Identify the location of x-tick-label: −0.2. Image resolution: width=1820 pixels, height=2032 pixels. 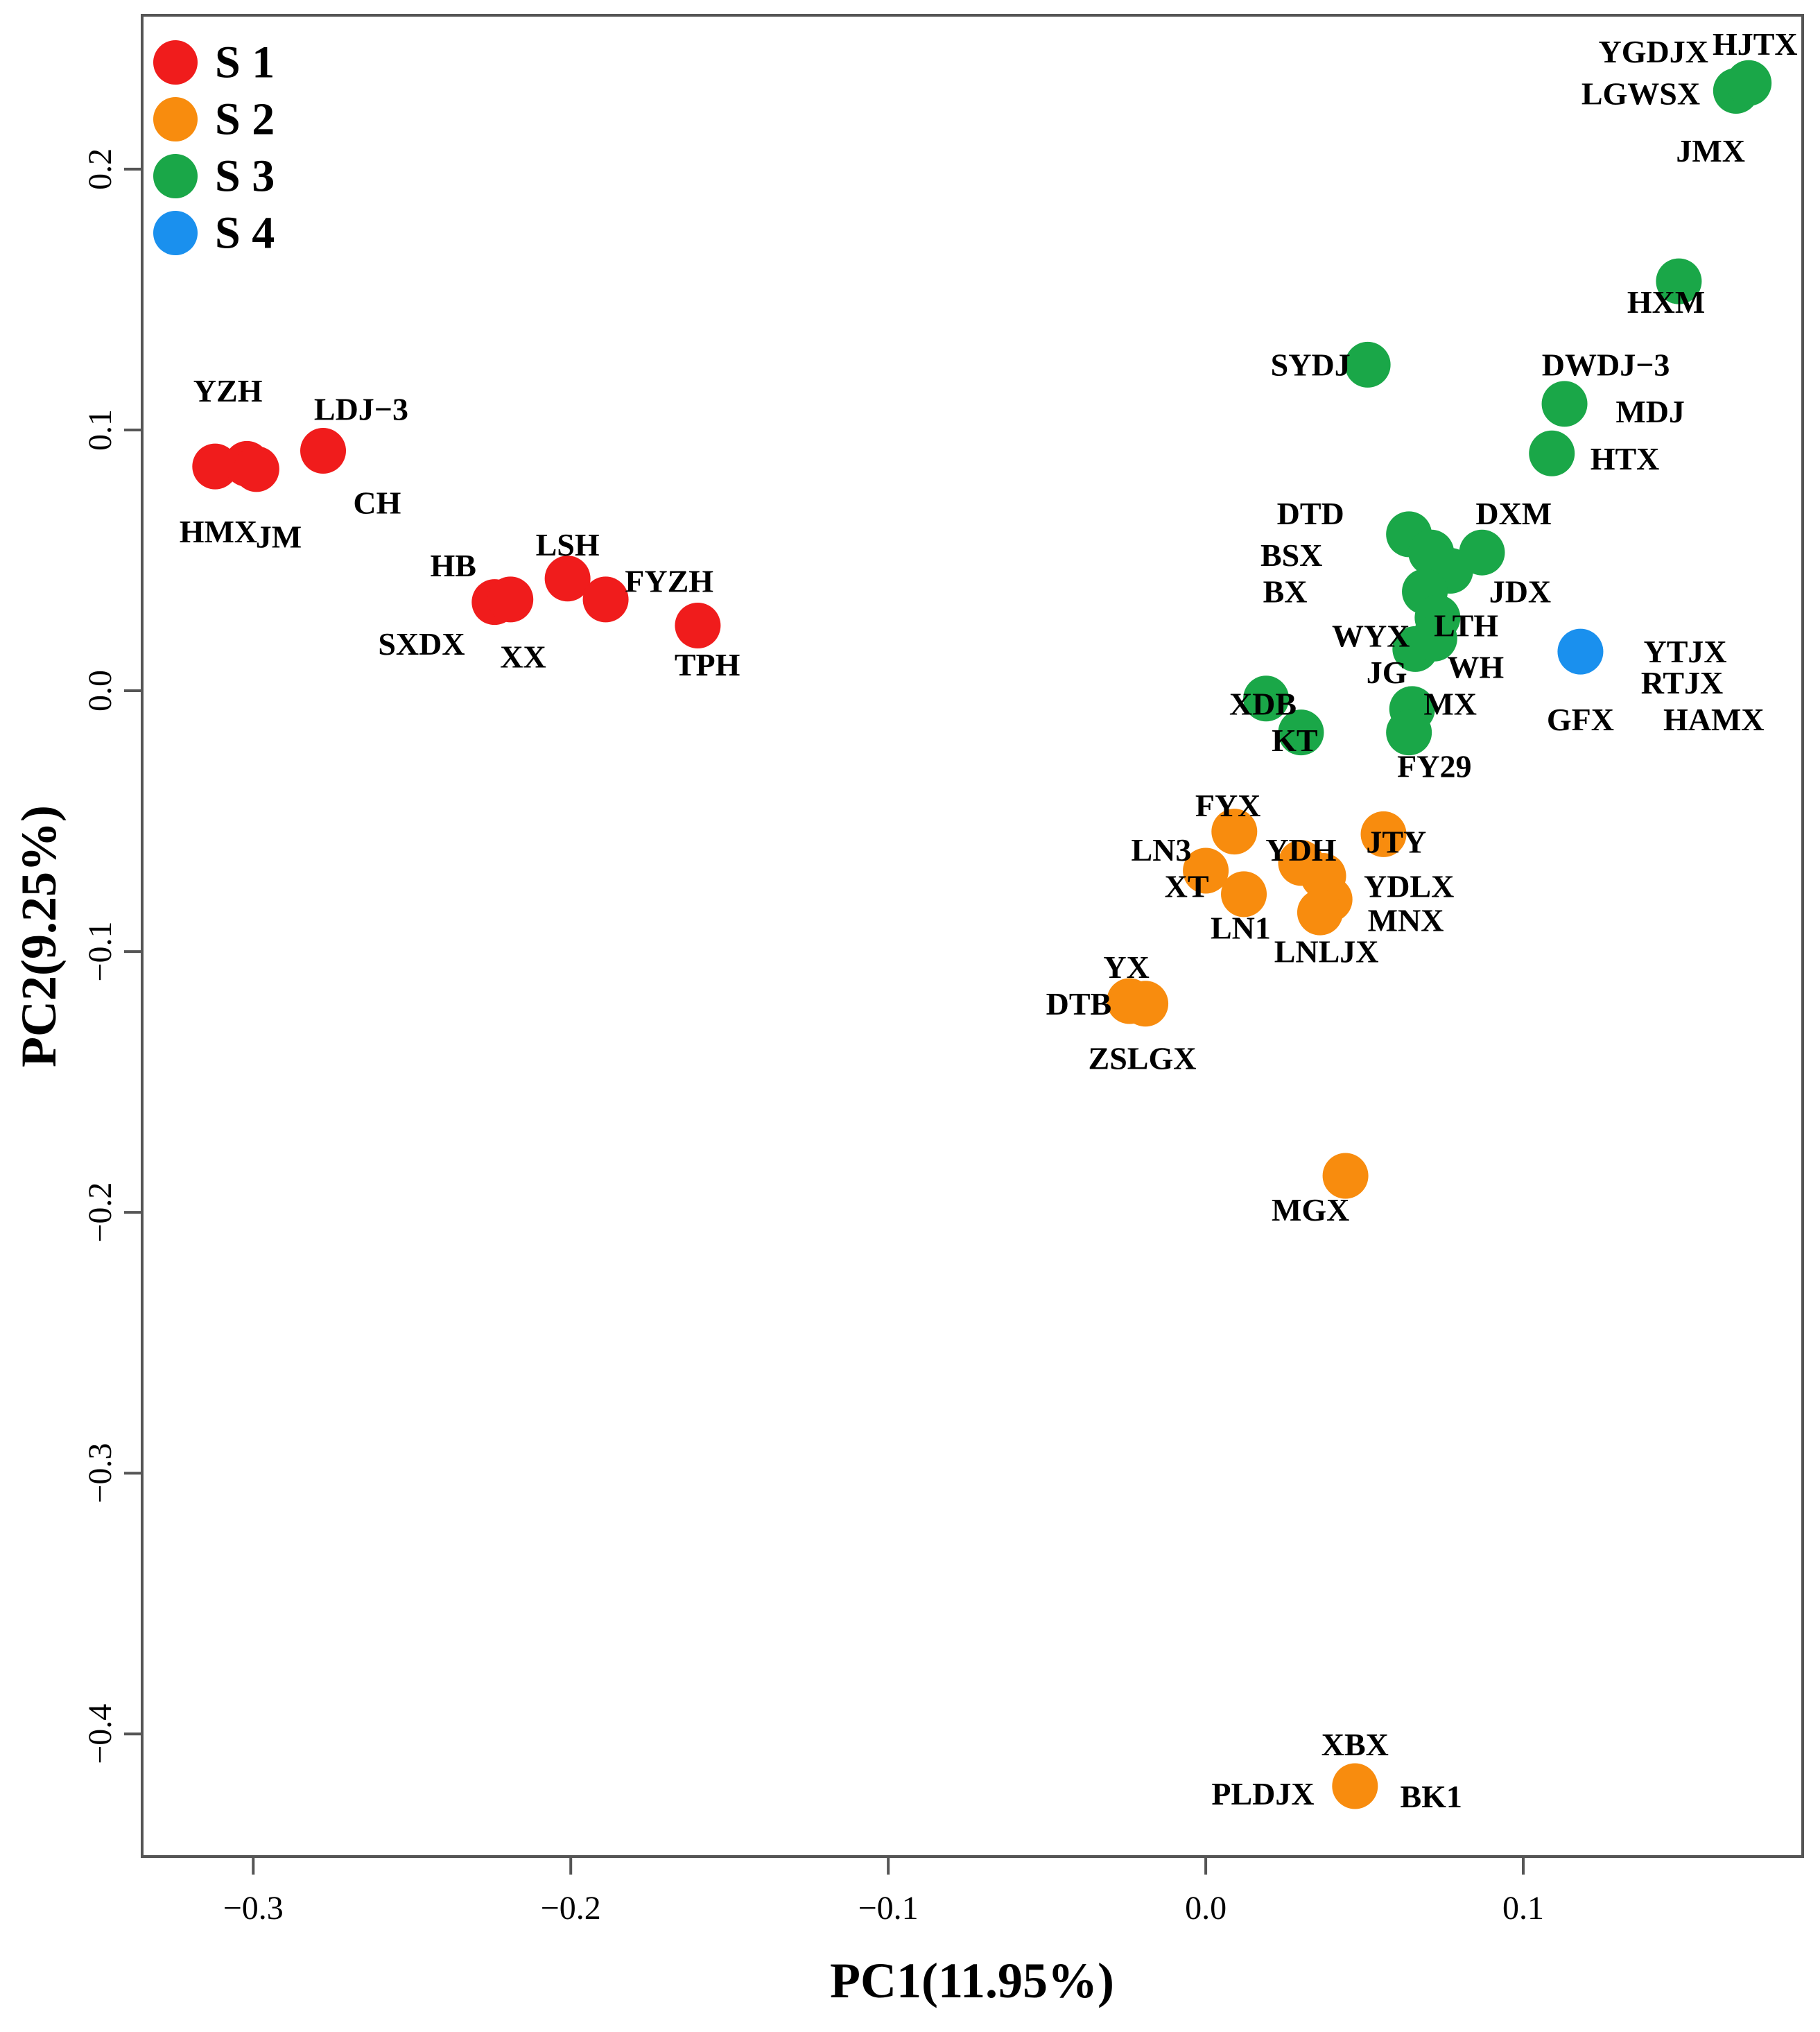
(571, 1908).